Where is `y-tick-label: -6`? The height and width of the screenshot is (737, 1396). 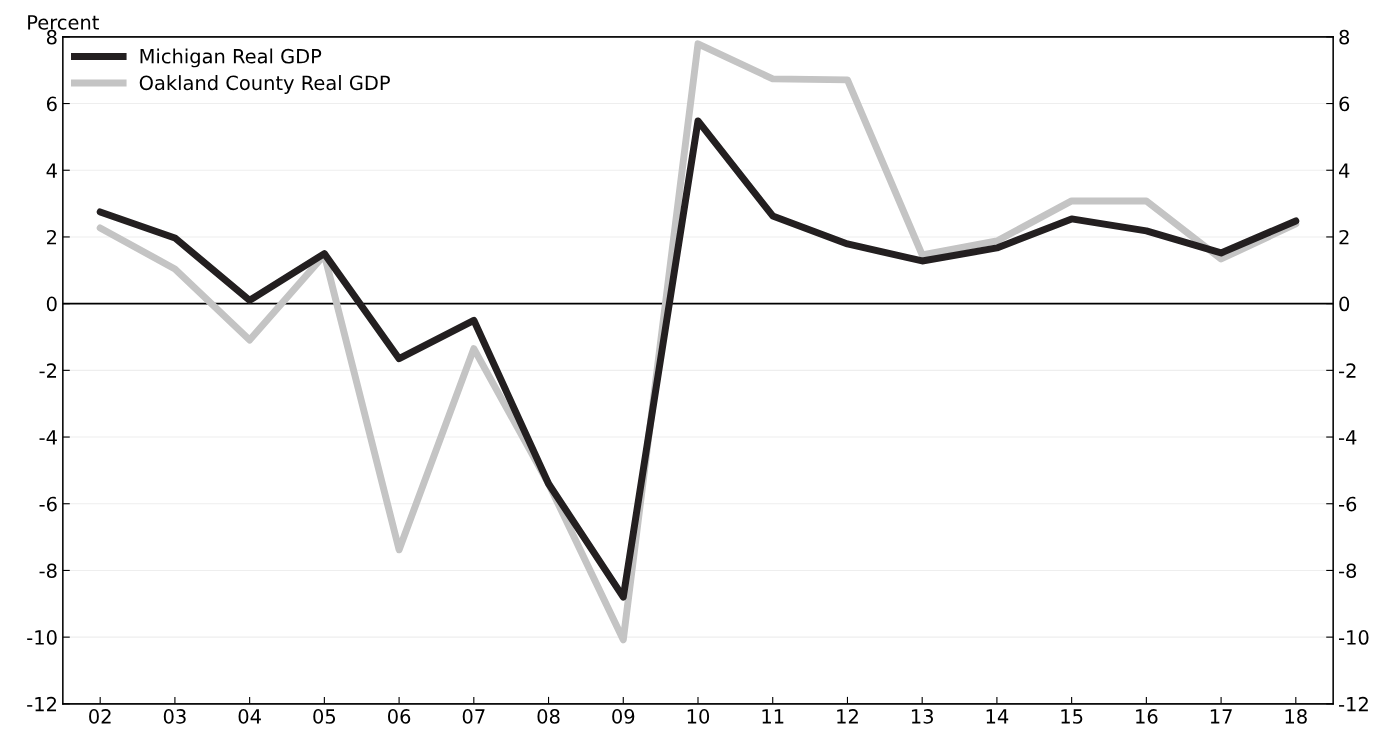 y-tick-label: -6 is located at coordinates (48, 504).